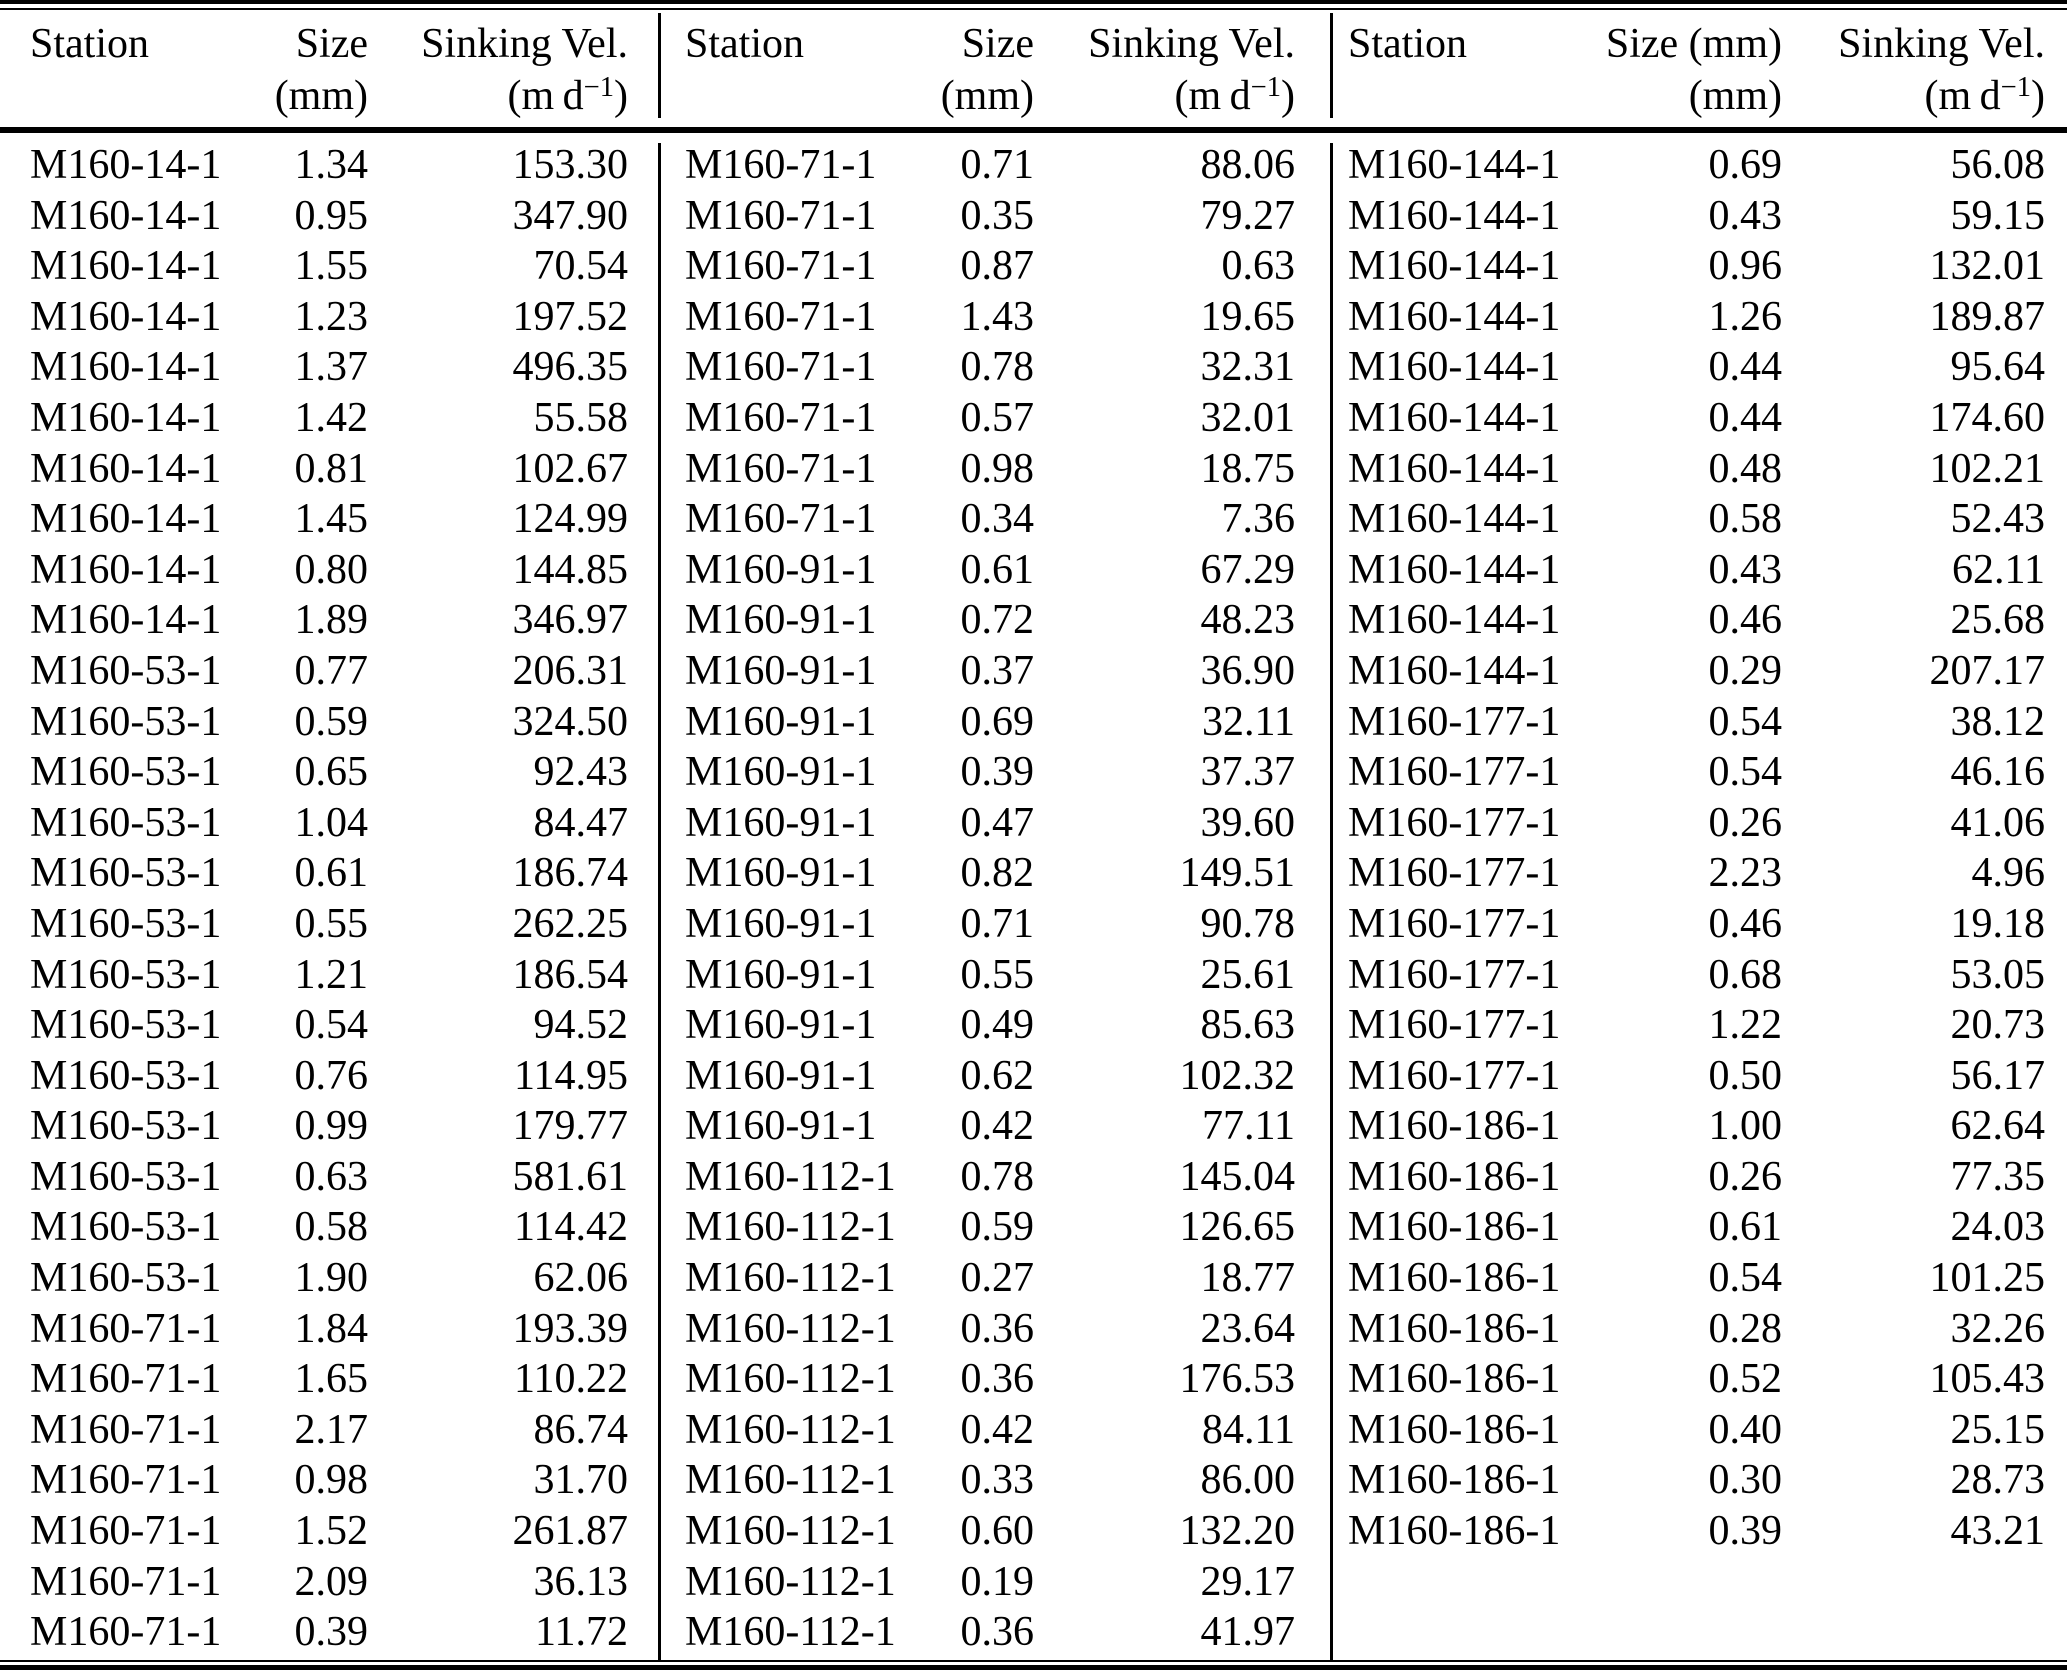 The width and height of the screenshot is (2067, 1670). What do you see at coordinates (995, 216) in the screenshot?
I see `table-row: M160-71-1 0.35 79.27` at bounding box center [995, 216].